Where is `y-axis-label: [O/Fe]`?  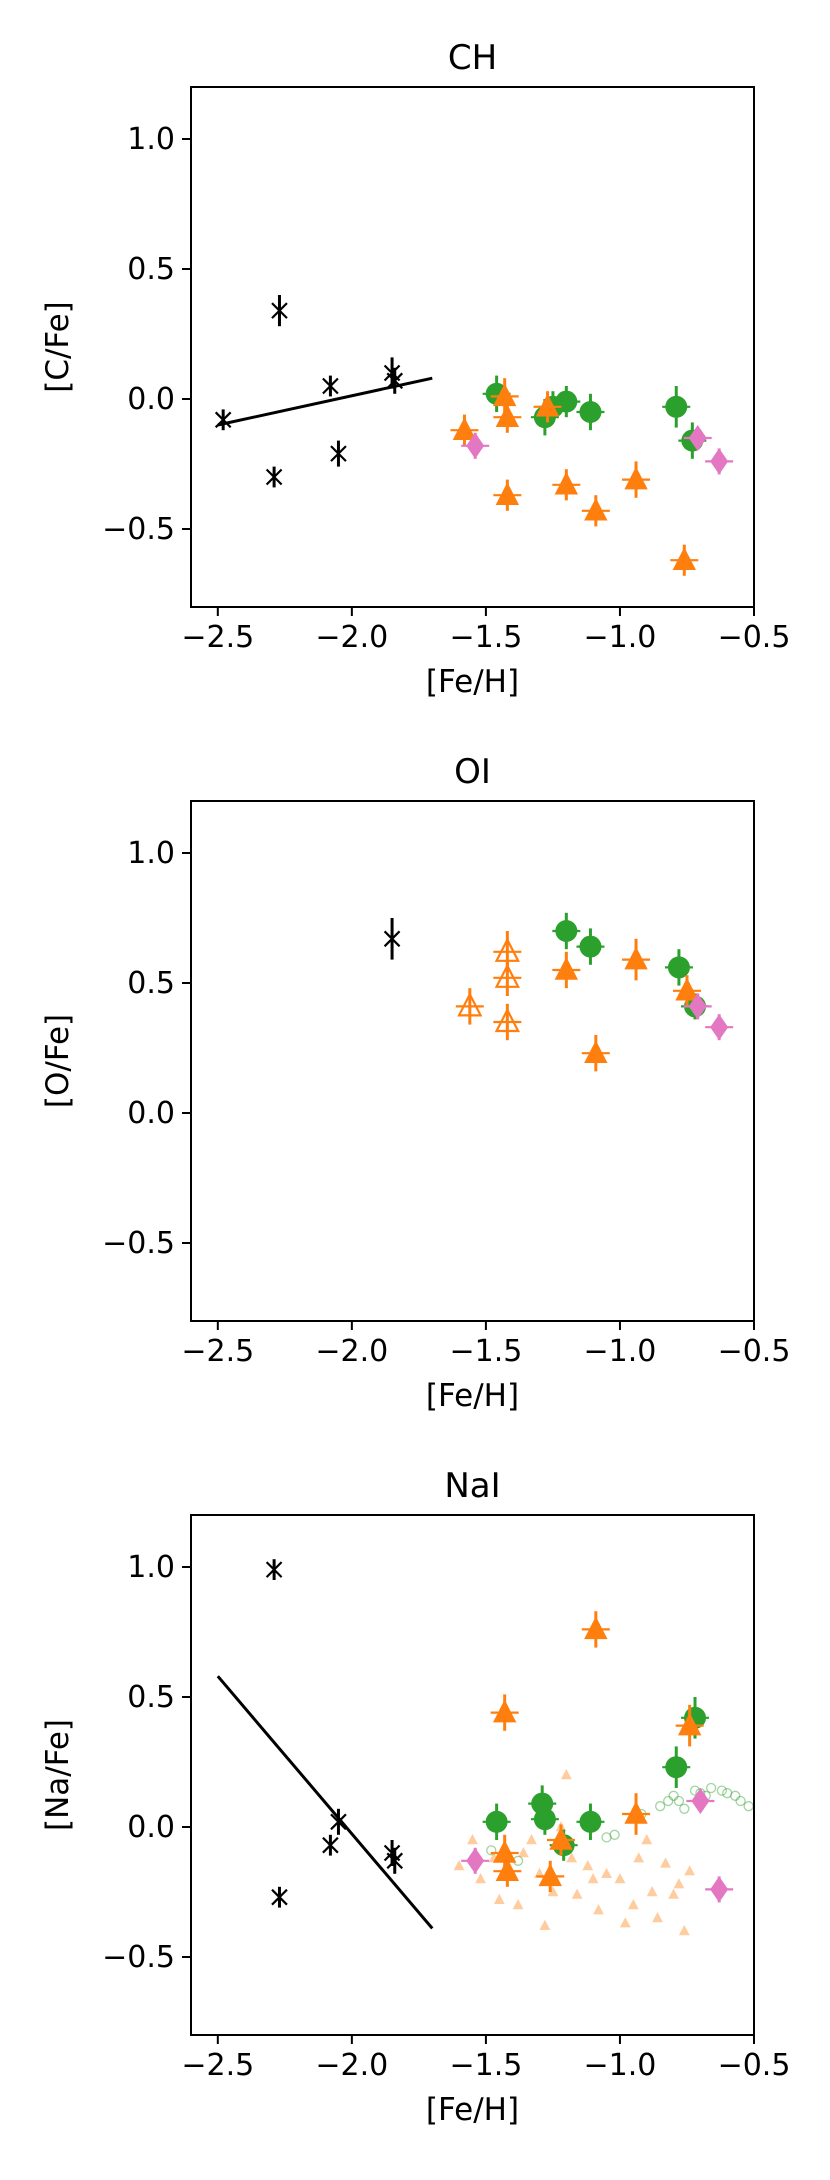 y-axis-label: [O/Fe] is located at coordinates (58, 1061).